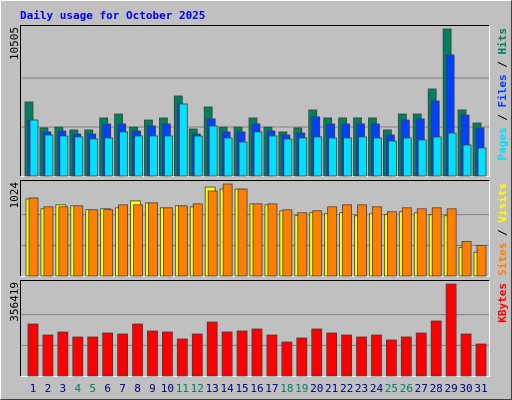  I want to click on y-tick-label: 1024, so click(14, 195).